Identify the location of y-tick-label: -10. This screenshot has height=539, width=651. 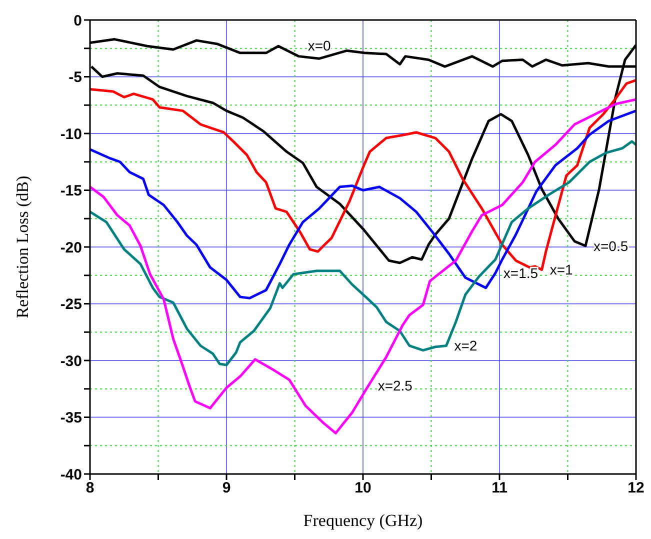
(71, 134).